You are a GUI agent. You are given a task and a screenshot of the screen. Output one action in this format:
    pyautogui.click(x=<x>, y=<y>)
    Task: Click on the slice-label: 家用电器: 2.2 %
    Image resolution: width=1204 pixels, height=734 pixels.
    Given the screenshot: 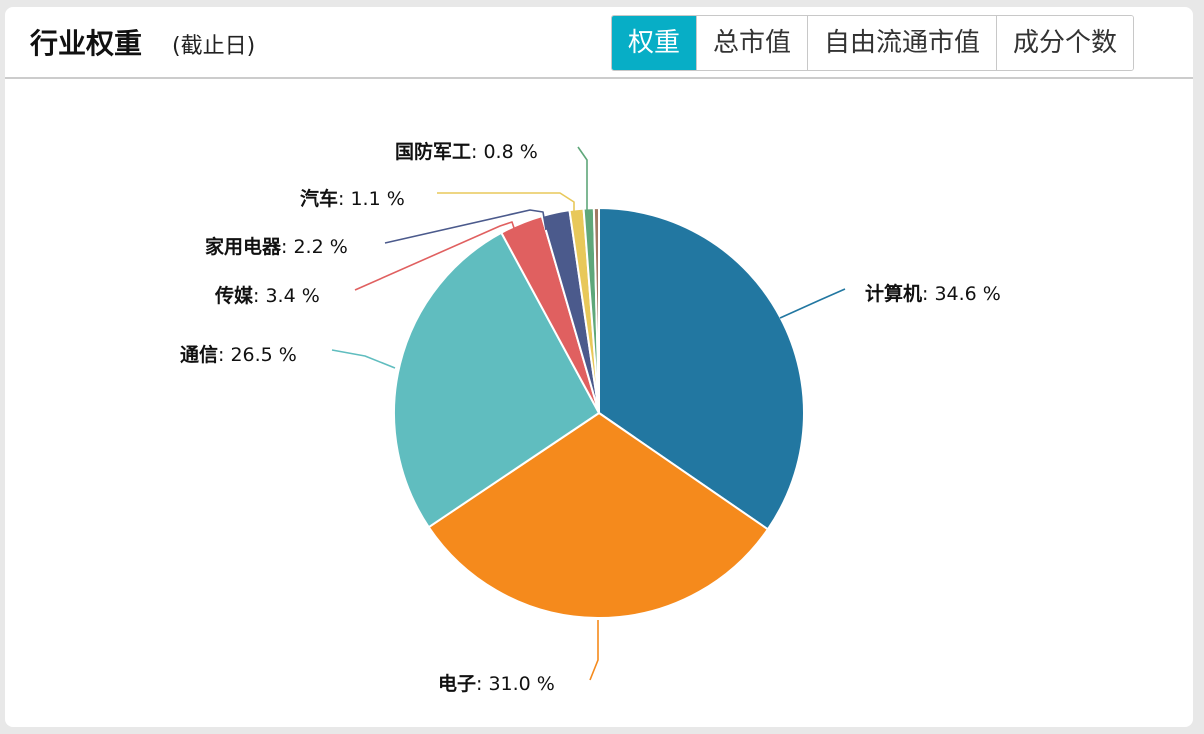 What is the action you would take?
    pyautogui.click(x=276, y=246)
    